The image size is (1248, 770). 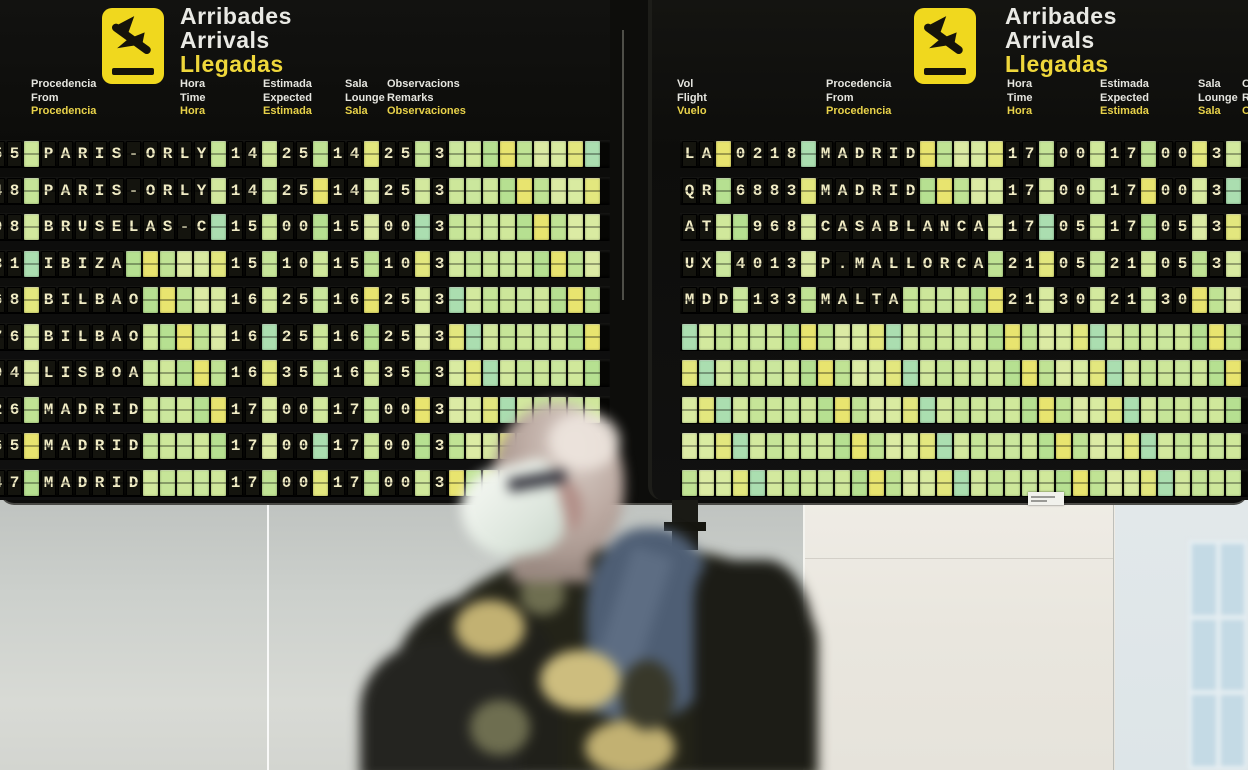 I want to click on flap-char: I, so click(x=65, y=373).